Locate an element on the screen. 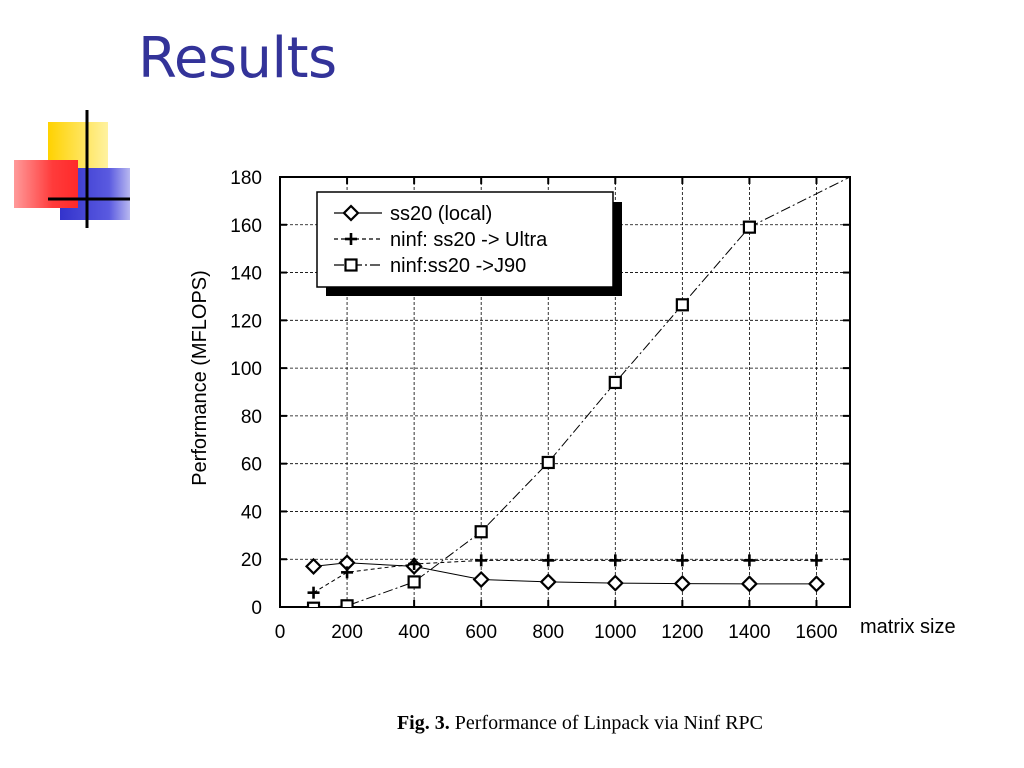 The width and height of the screenshot is (1024, 768). y-tick-label: 80 is located at coordinates (251, 417).